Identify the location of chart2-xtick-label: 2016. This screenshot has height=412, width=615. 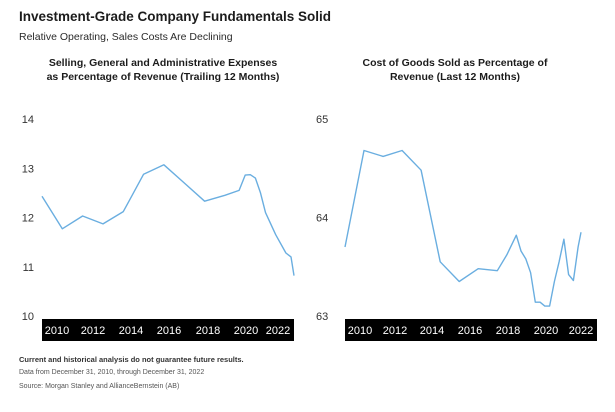
(470, 331).